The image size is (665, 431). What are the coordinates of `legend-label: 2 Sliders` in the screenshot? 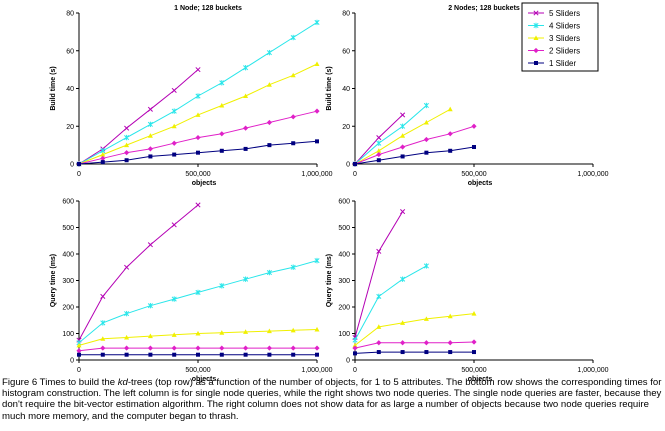 It's located at (564, 50).